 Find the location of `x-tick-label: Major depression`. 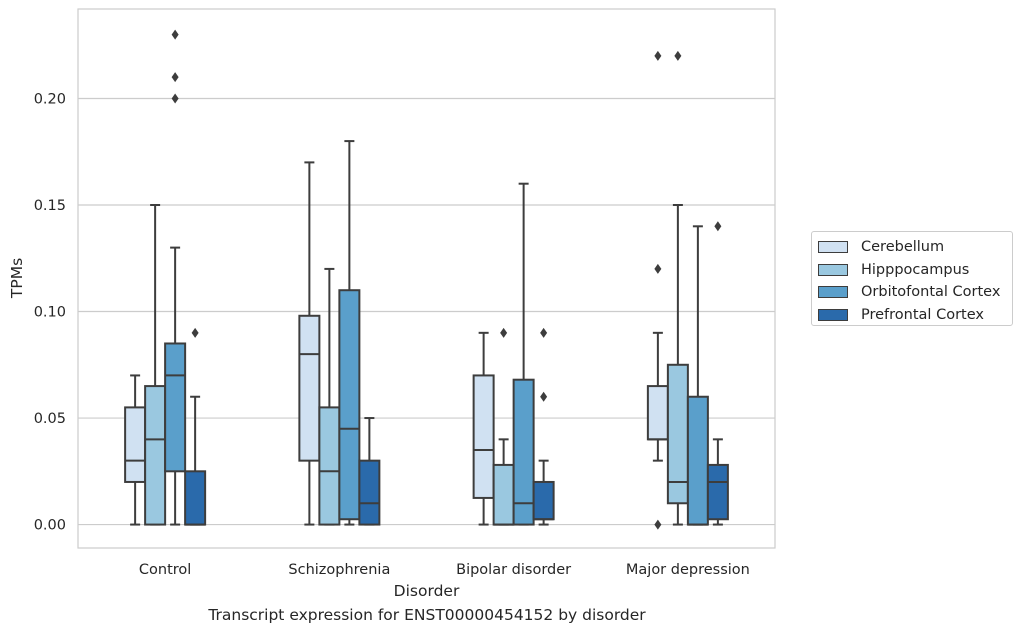

x-tick-label: Major depression is located at coordinates (688, 570).